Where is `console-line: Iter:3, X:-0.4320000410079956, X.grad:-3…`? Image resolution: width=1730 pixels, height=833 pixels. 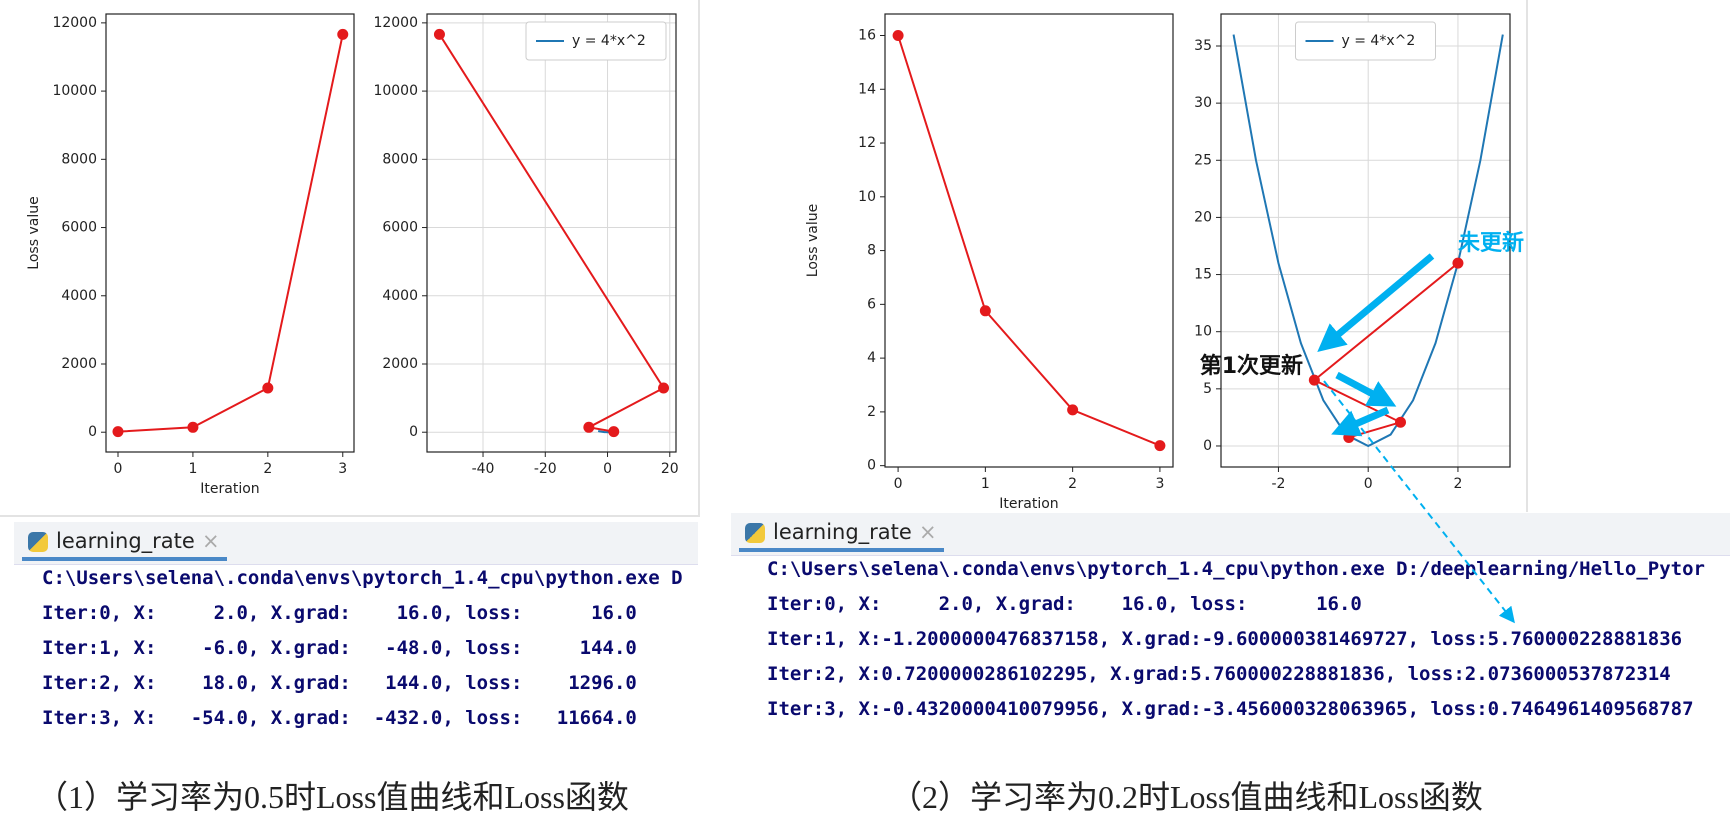
console-line: Iter:3, X:-0.4320000410079956, X.grad:-3… is located at coordinates (1230, 709).